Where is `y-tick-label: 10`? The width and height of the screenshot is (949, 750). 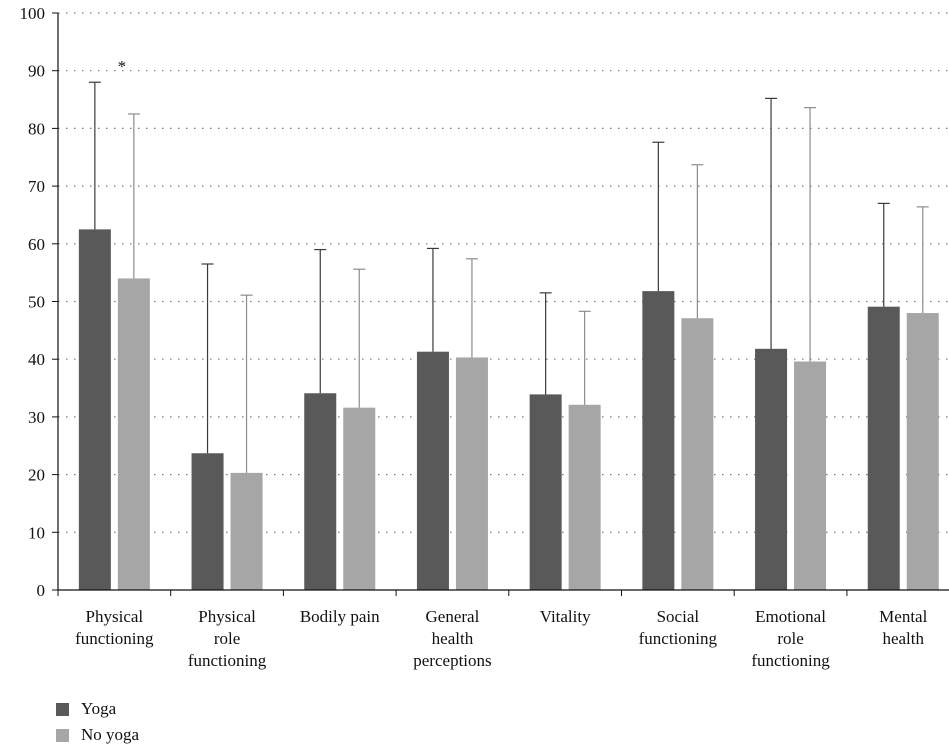 y-tick-label: 10 is located at coordinates (36, 532).